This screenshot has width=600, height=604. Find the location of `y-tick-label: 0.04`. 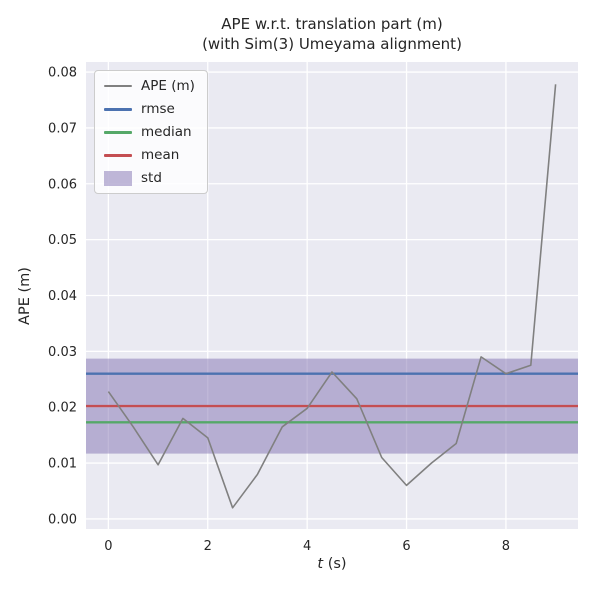

y-tick-label: 0.04 is located at coordinates (62, 296).